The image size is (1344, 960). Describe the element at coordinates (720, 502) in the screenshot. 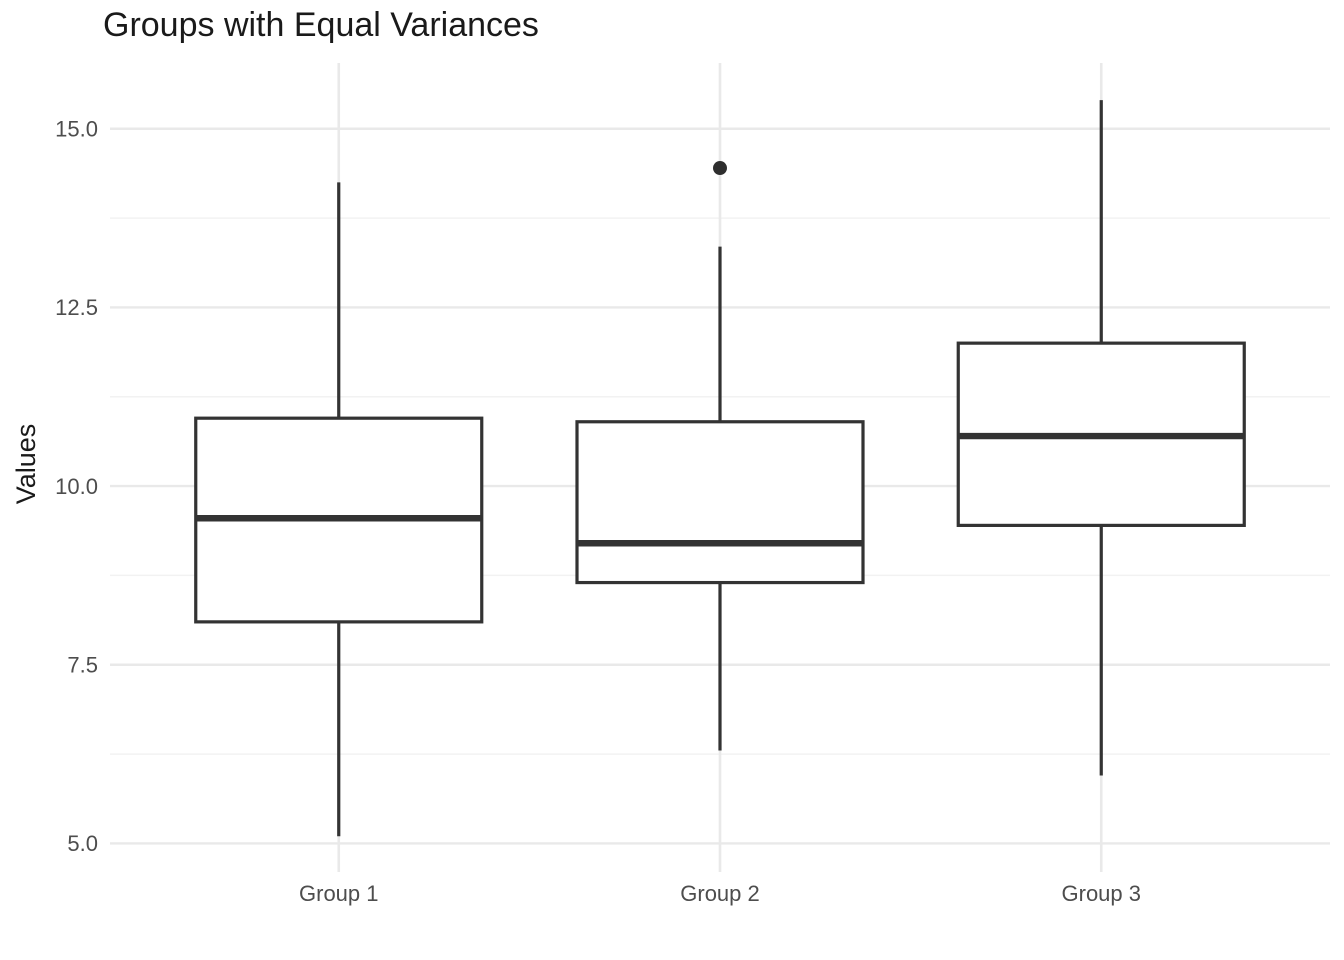

I see `box` at that location.